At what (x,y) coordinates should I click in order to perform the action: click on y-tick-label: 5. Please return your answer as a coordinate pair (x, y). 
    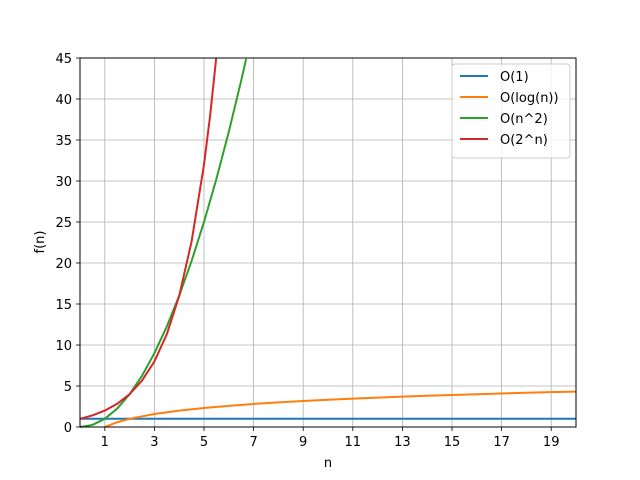
    Looking at the image, I should click on (68, 387).